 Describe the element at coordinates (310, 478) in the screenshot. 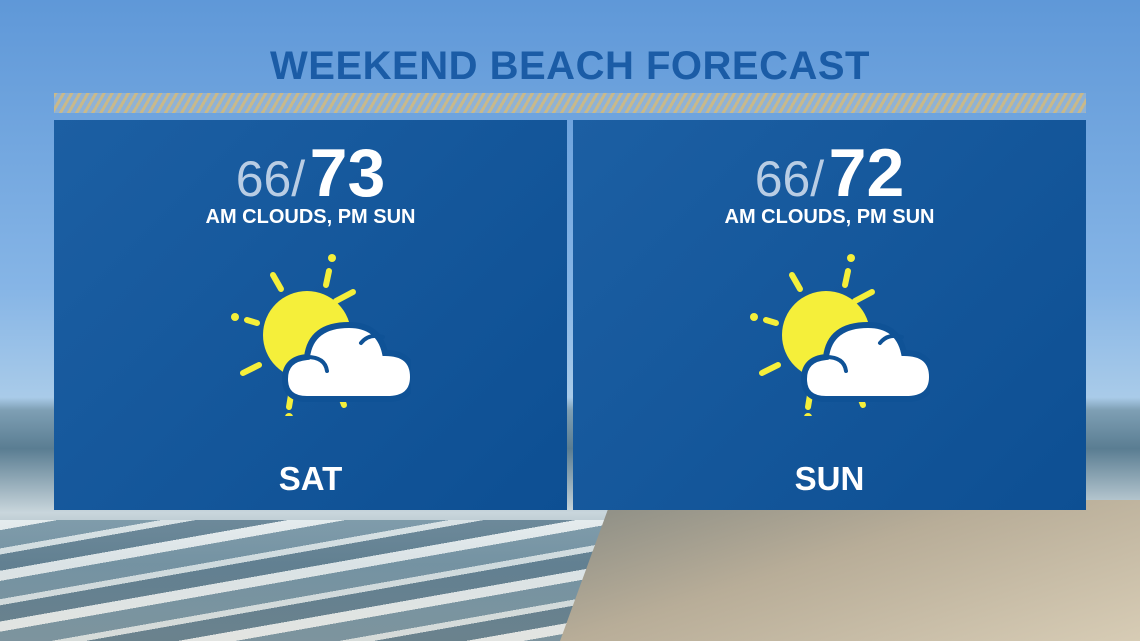

I see `day-label: SAT` at that location.